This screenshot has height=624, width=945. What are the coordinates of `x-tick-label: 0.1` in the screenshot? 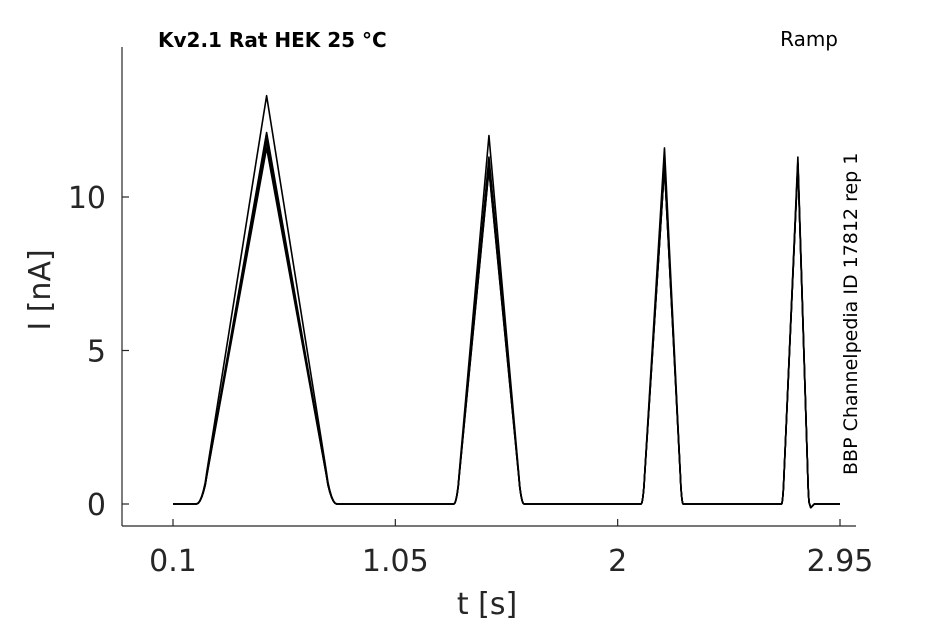 It's located at (173, 561).